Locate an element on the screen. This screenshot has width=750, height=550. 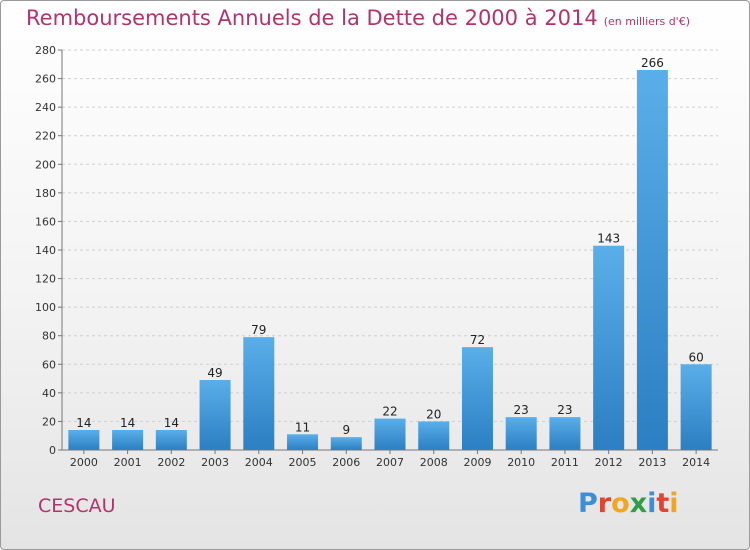
bar-2013 is located at coordinates (652, 260).